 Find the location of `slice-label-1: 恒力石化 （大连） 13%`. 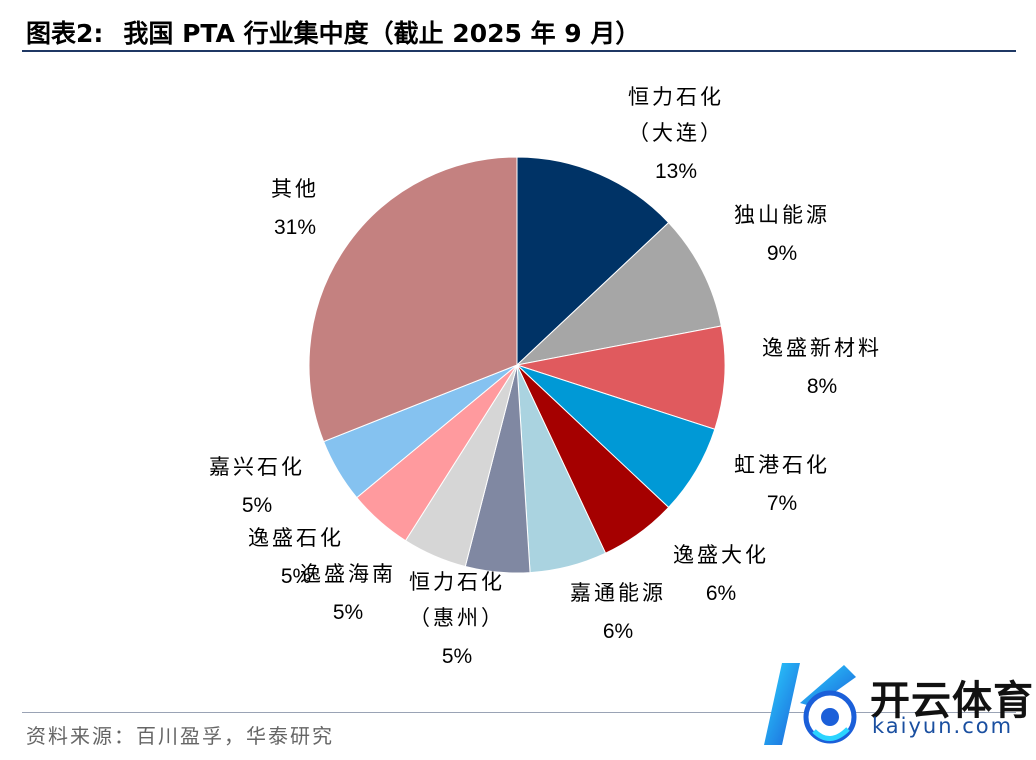

slice-label-1: 恒力石化 （大连） 13% is located at coordinates (676, 134).